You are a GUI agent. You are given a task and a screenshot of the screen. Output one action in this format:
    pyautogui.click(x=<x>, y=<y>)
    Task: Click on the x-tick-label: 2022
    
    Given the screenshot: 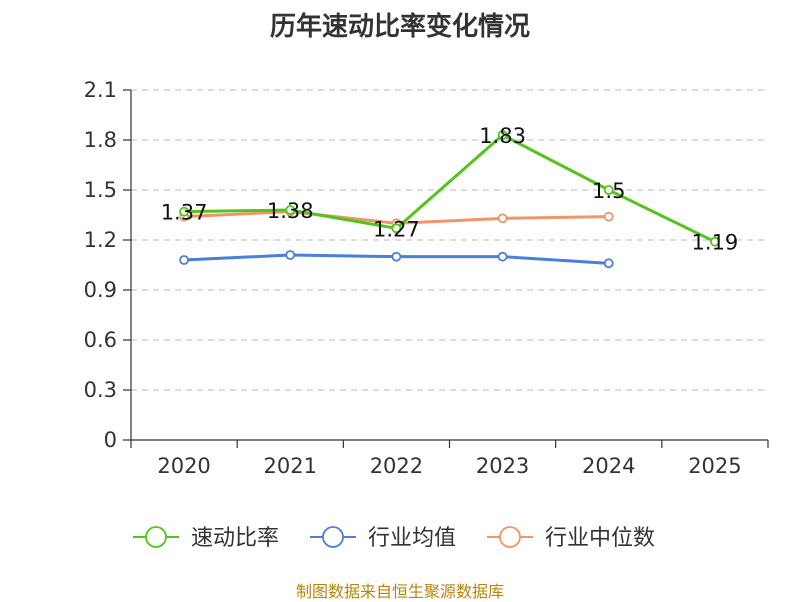 What is the action you would take?
    pyautogui.click(x=396, y=466)
    